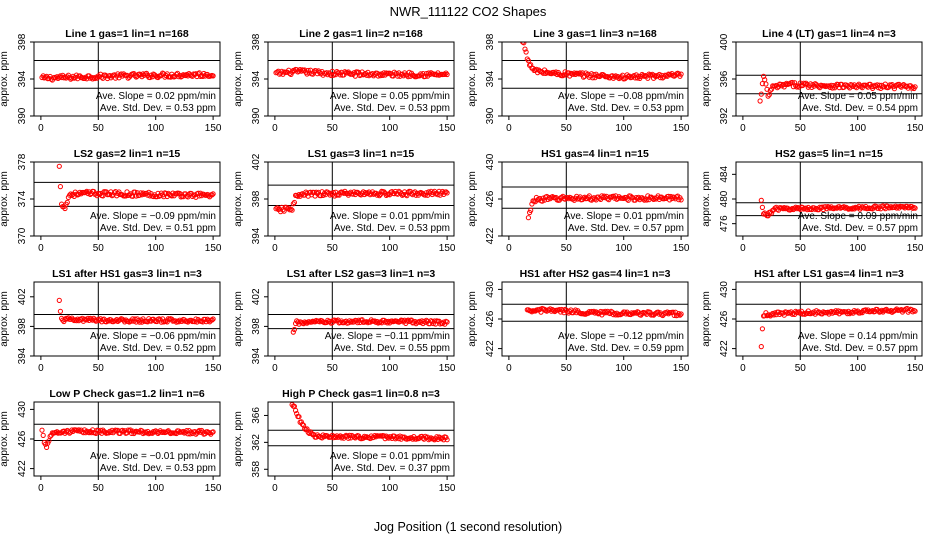  Describe the element at coordinates (153, 216) in the screenshot. I see `slope-annotation: Ave. Slope = −0.09 ppm/min` at that location.